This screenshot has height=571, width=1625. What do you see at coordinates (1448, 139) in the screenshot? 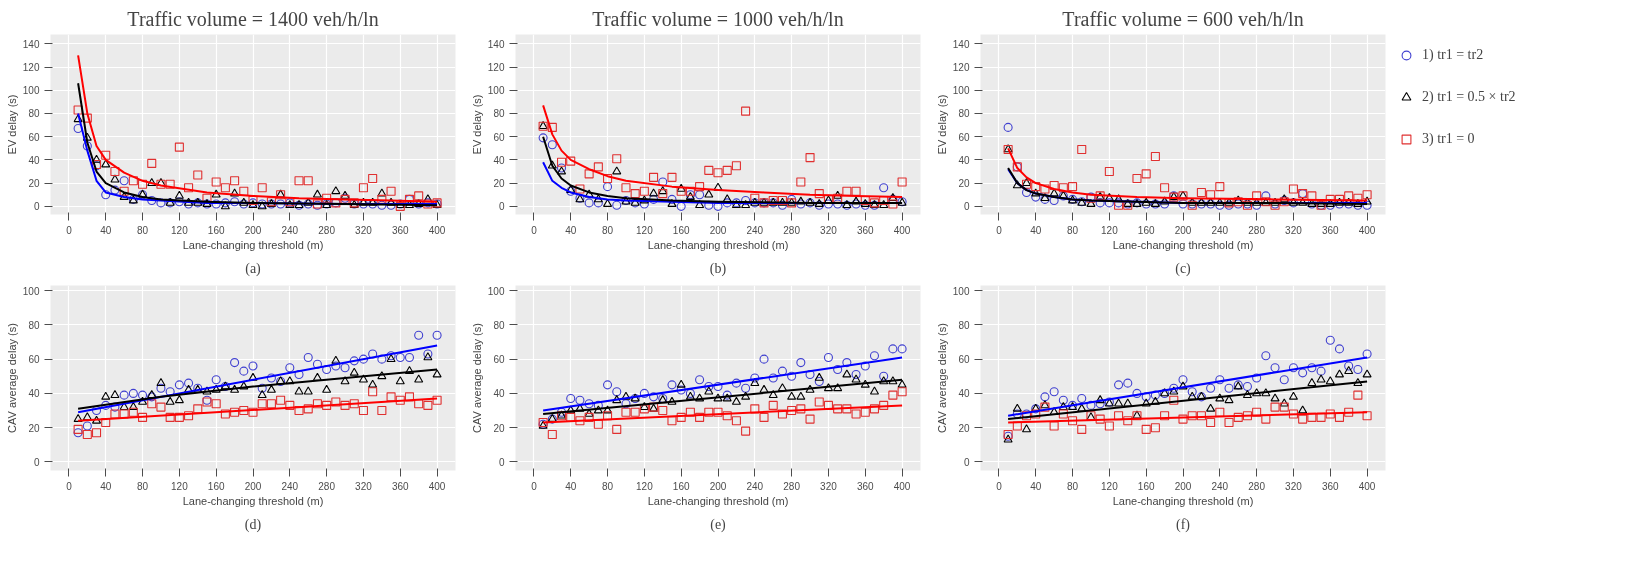
I see `legend-label: 3) tr1 = 0` at bounding box center [1448, 139].